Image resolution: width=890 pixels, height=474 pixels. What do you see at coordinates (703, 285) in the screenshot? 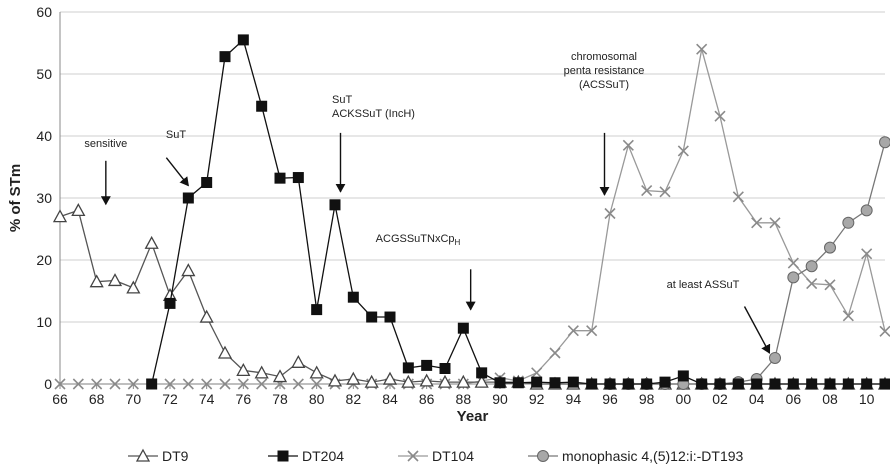
I see `annotation-label: at least ASSuT` at bounding box center [703, 285].